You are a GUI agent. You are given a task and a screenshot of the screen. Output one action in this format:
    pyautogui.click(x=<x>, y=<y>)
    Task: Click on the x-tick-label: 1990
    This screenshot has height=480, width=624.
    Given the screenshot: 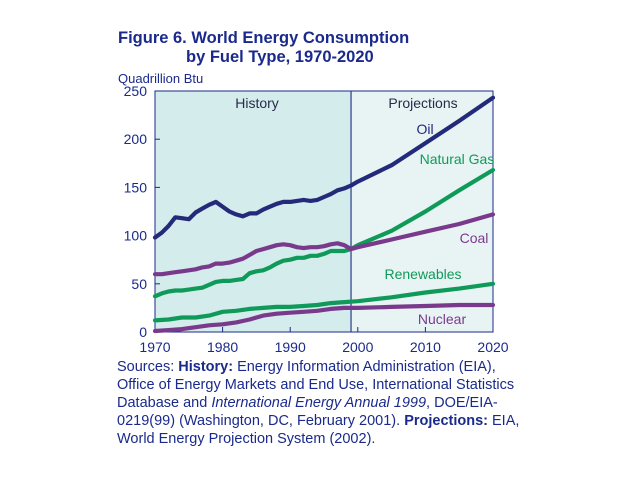 What is the action you would take?
    pyautogui.click(x=290, y=347)
    